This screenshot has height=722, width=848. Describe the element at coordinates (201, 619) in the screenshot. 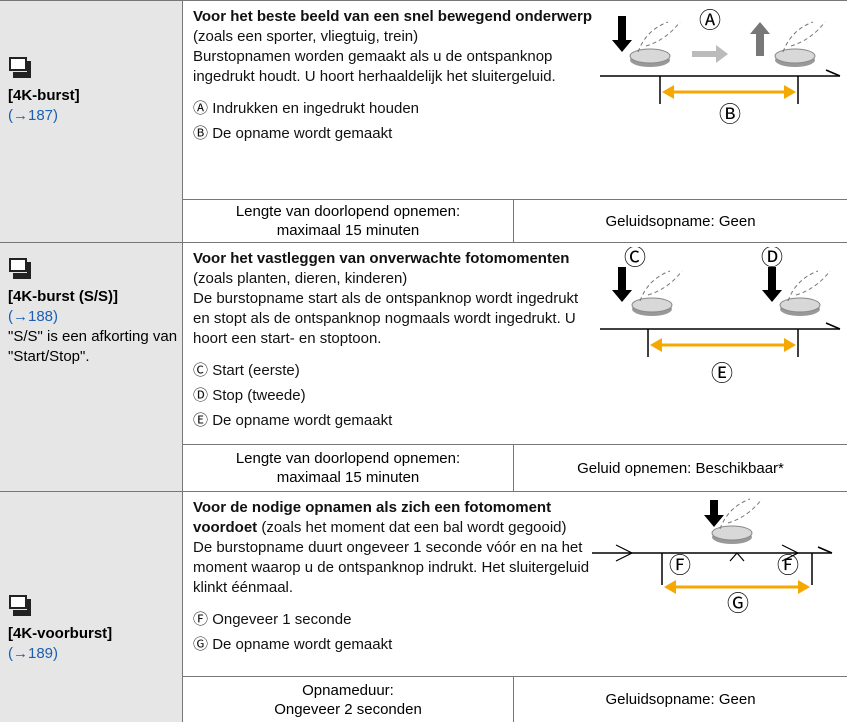

I see `legend-marker: Ⓕ` at that location.